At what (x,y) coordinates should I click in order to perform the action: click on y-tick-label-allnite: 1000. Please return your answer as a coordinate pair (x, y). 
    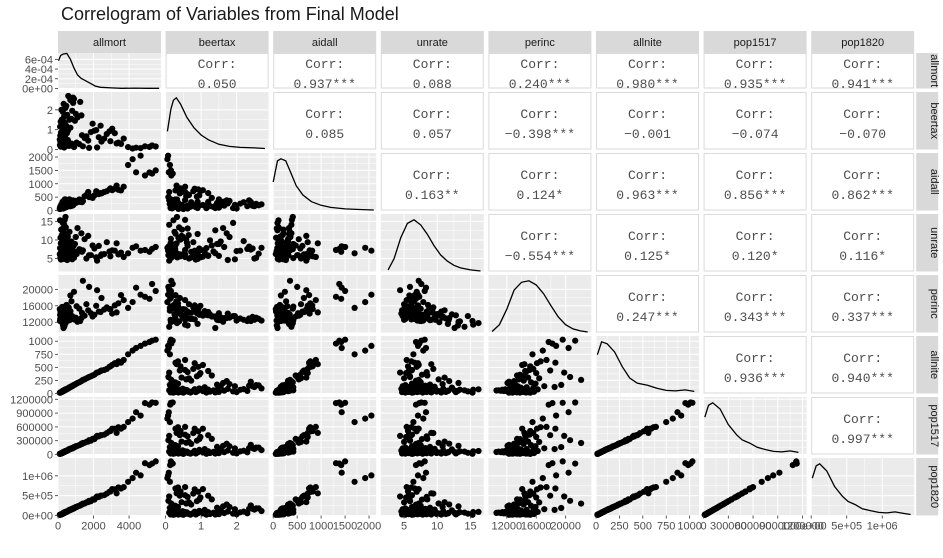
    Looking at the image, I should click on (41, 342).